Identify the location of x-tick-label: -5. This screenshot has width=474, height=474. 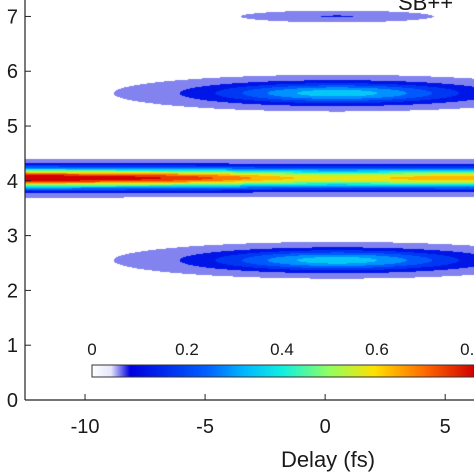
(205, 427).